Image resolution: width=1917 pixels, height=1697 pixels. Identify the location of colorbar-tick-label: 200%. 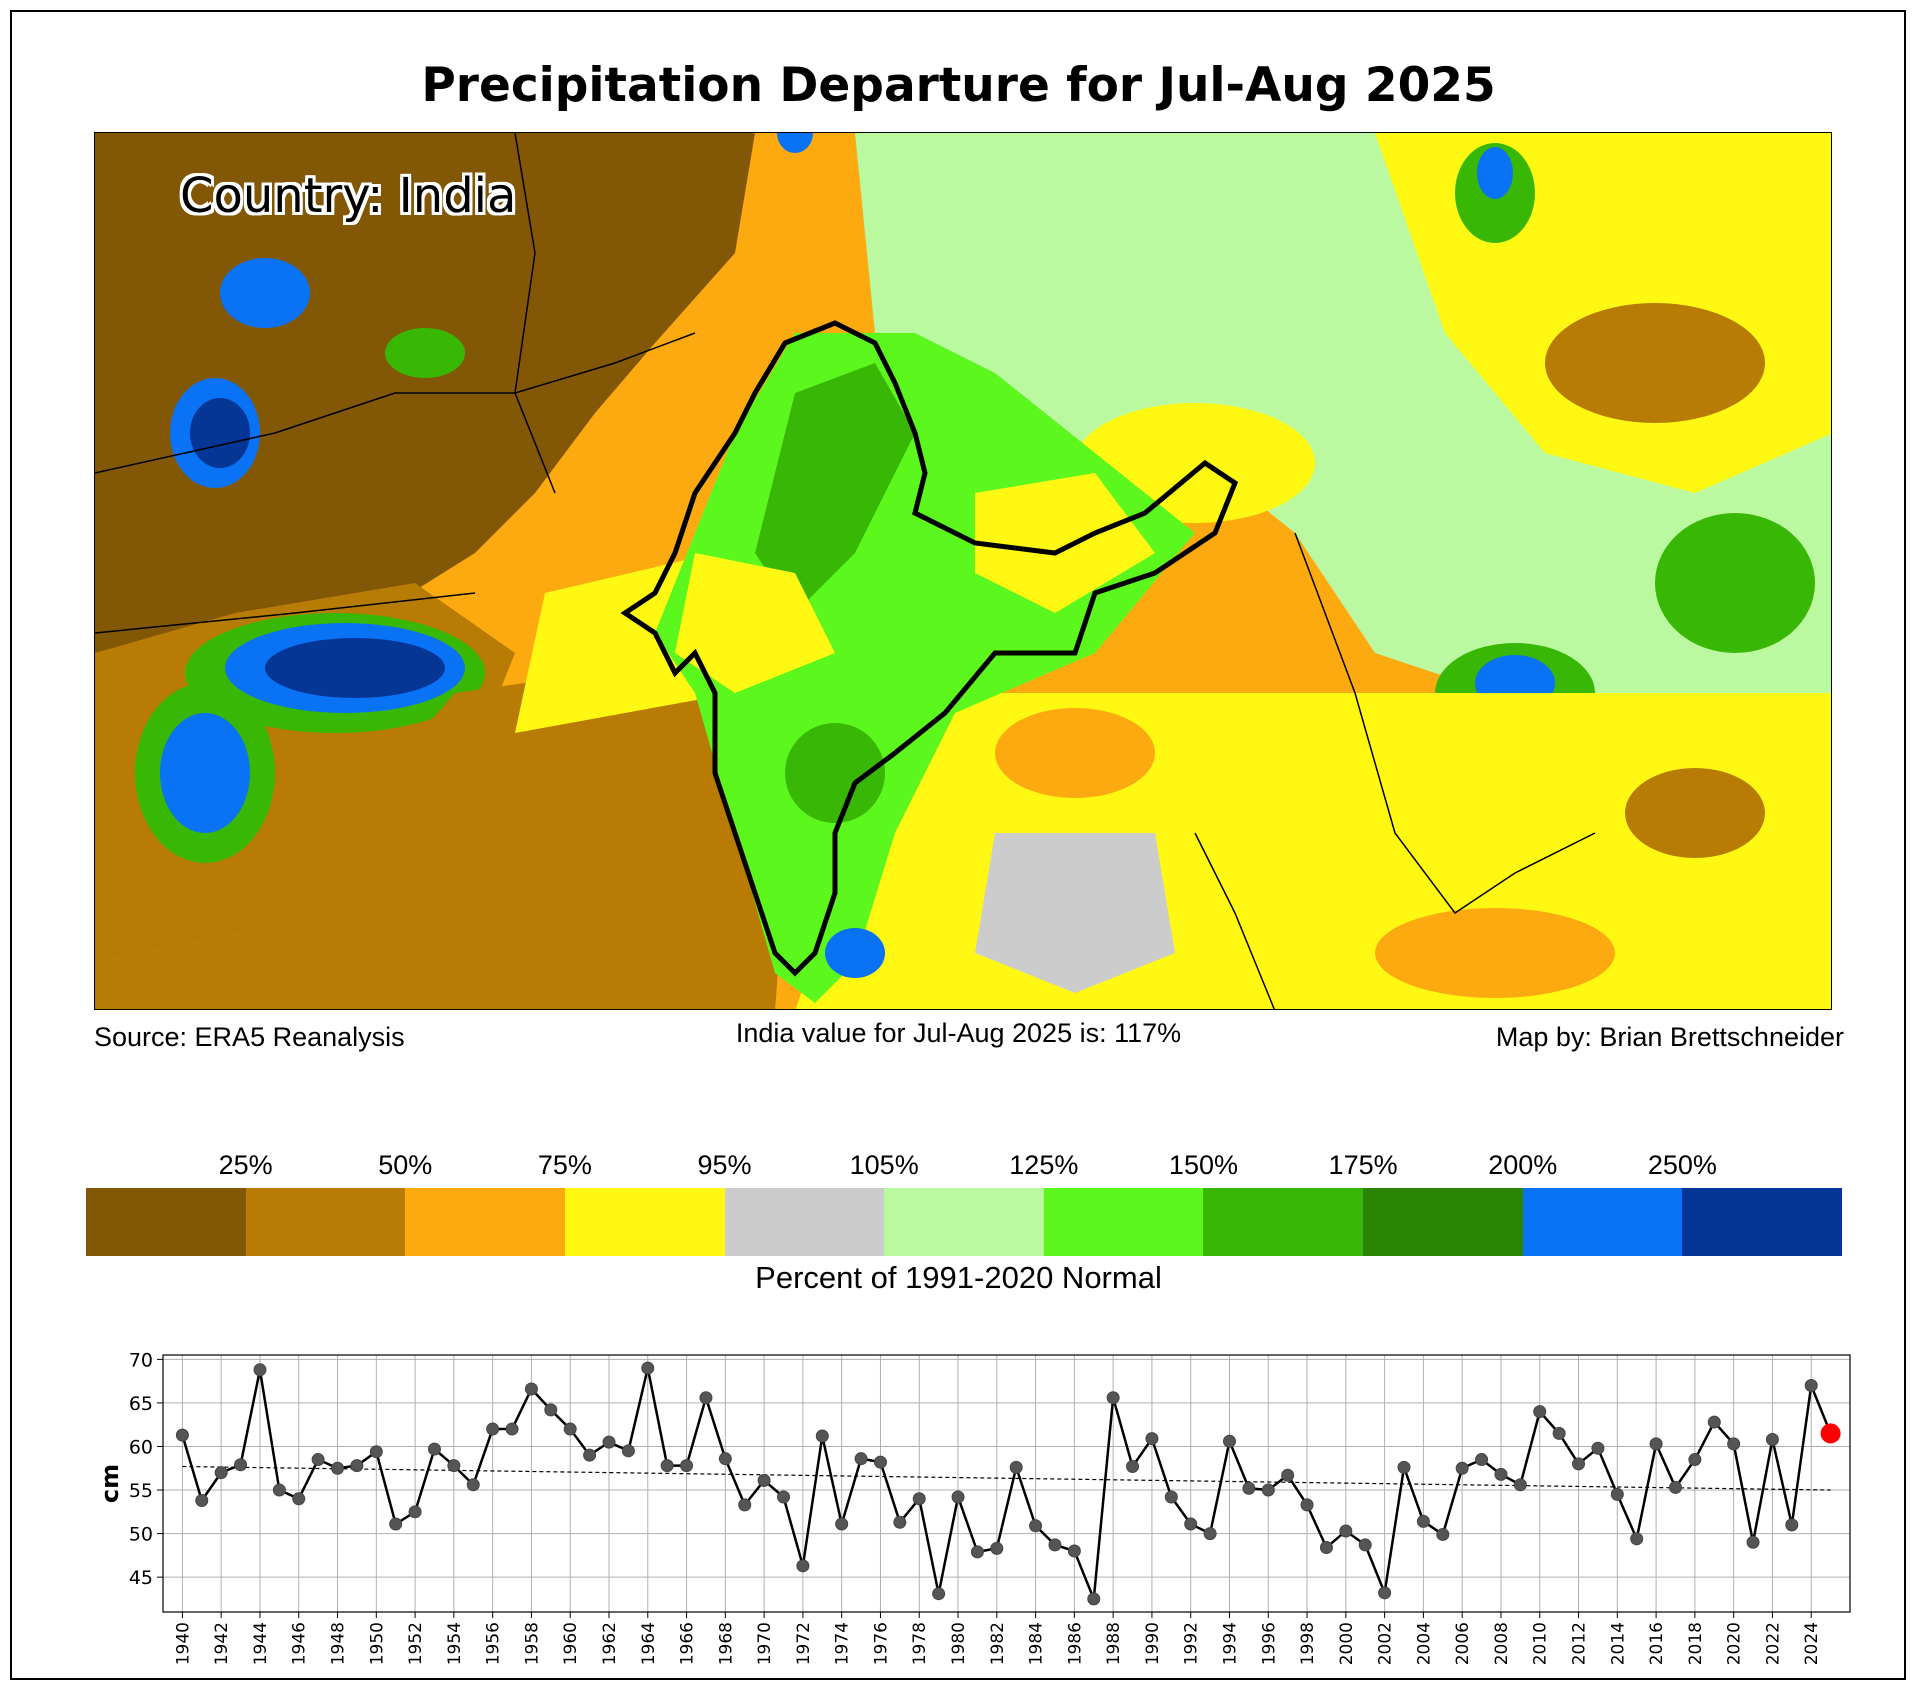
(1523, 1165).